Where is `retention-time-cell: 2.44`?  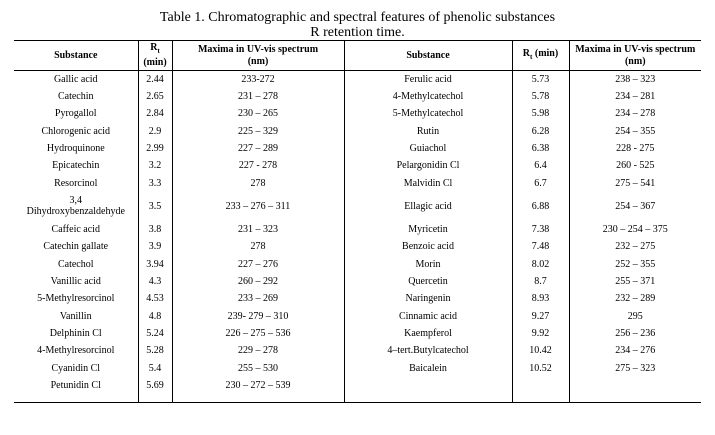 retention-time-cell: 2.44 is located at coordinates (154, 79).